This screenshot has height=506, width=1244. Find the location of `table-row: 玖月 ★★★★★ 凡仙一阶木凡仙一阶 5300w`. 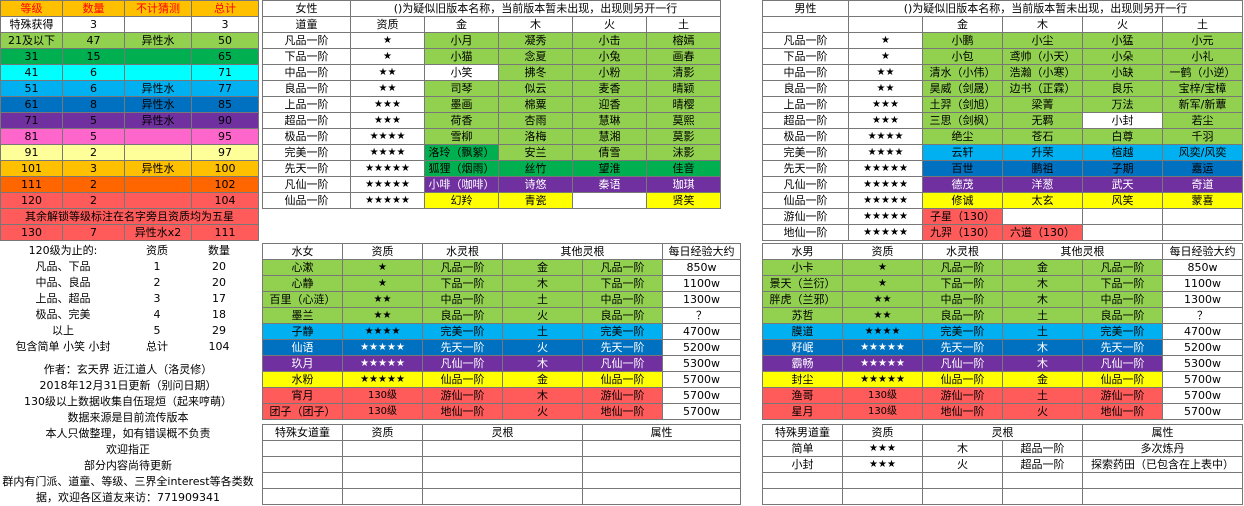

table-row: 玖月 ★★★★★ 凡仙一阶木凡仙一阶 5300w is located at coordinates (501, 363).